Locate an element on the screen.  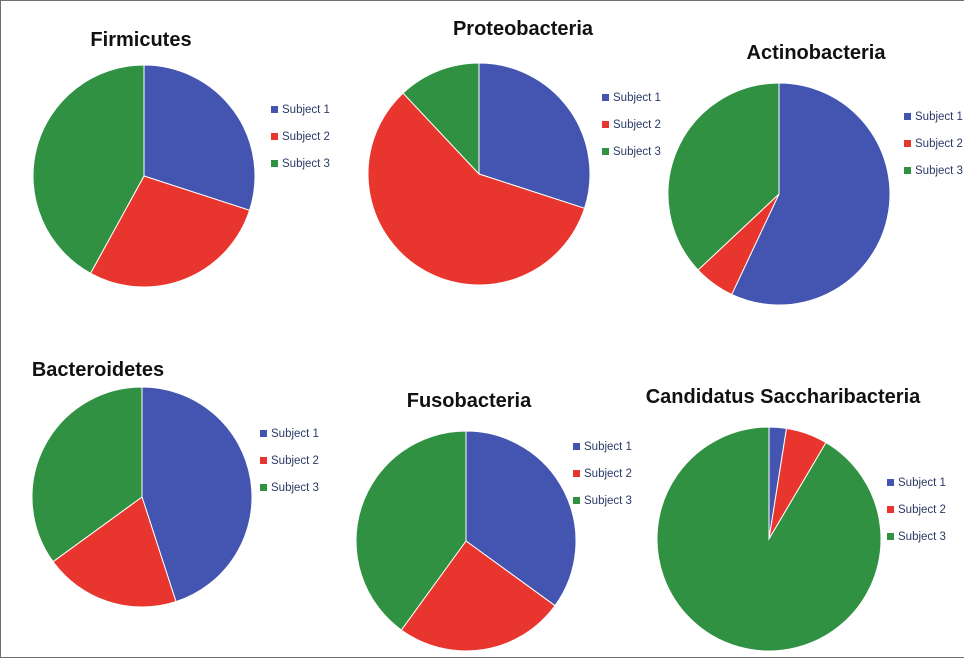
pie-chart-bacteroidetes: Bacteroidetes Subject 1 Subject 2 Subject 3 is located at coordinates (175, 483).